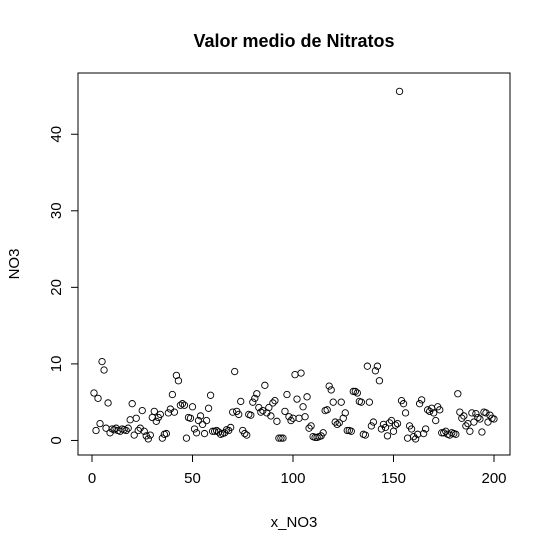 This screenshot has width=553, height=552. What do you see at coordinates (14, 264) in the screenshot?
I see `y-axis-label: NO3` at bounding box center [14, 264].